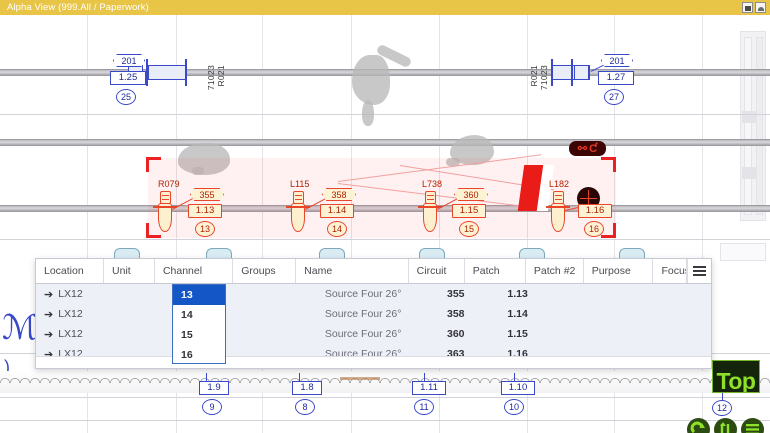 This screenshot has width=770, height=433. I want to click on cell-patch: 1.13, so click(517, 294).